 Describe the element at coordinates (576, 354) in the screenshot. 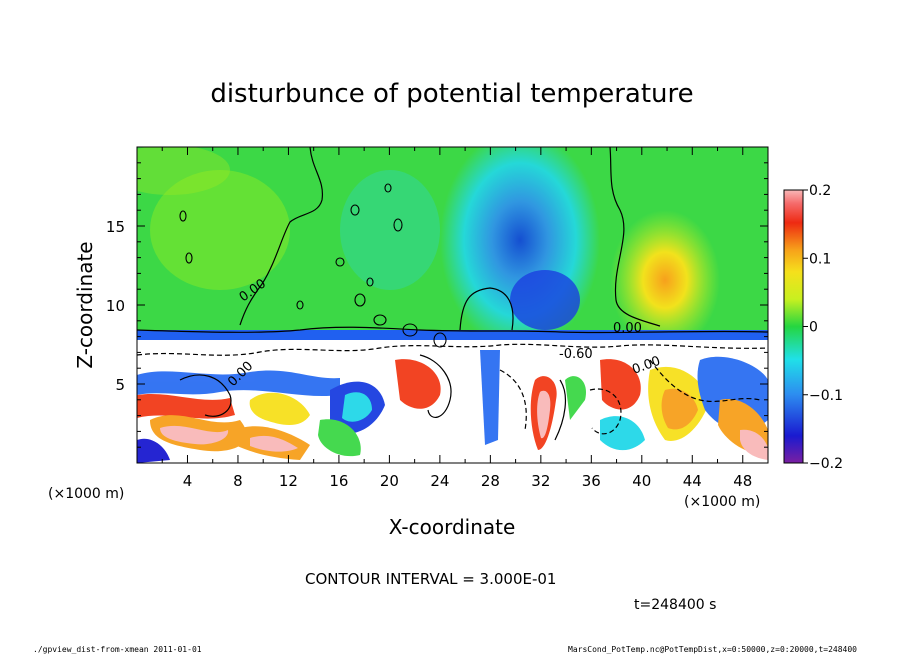

I see `contour-label: -0.60` at that location.